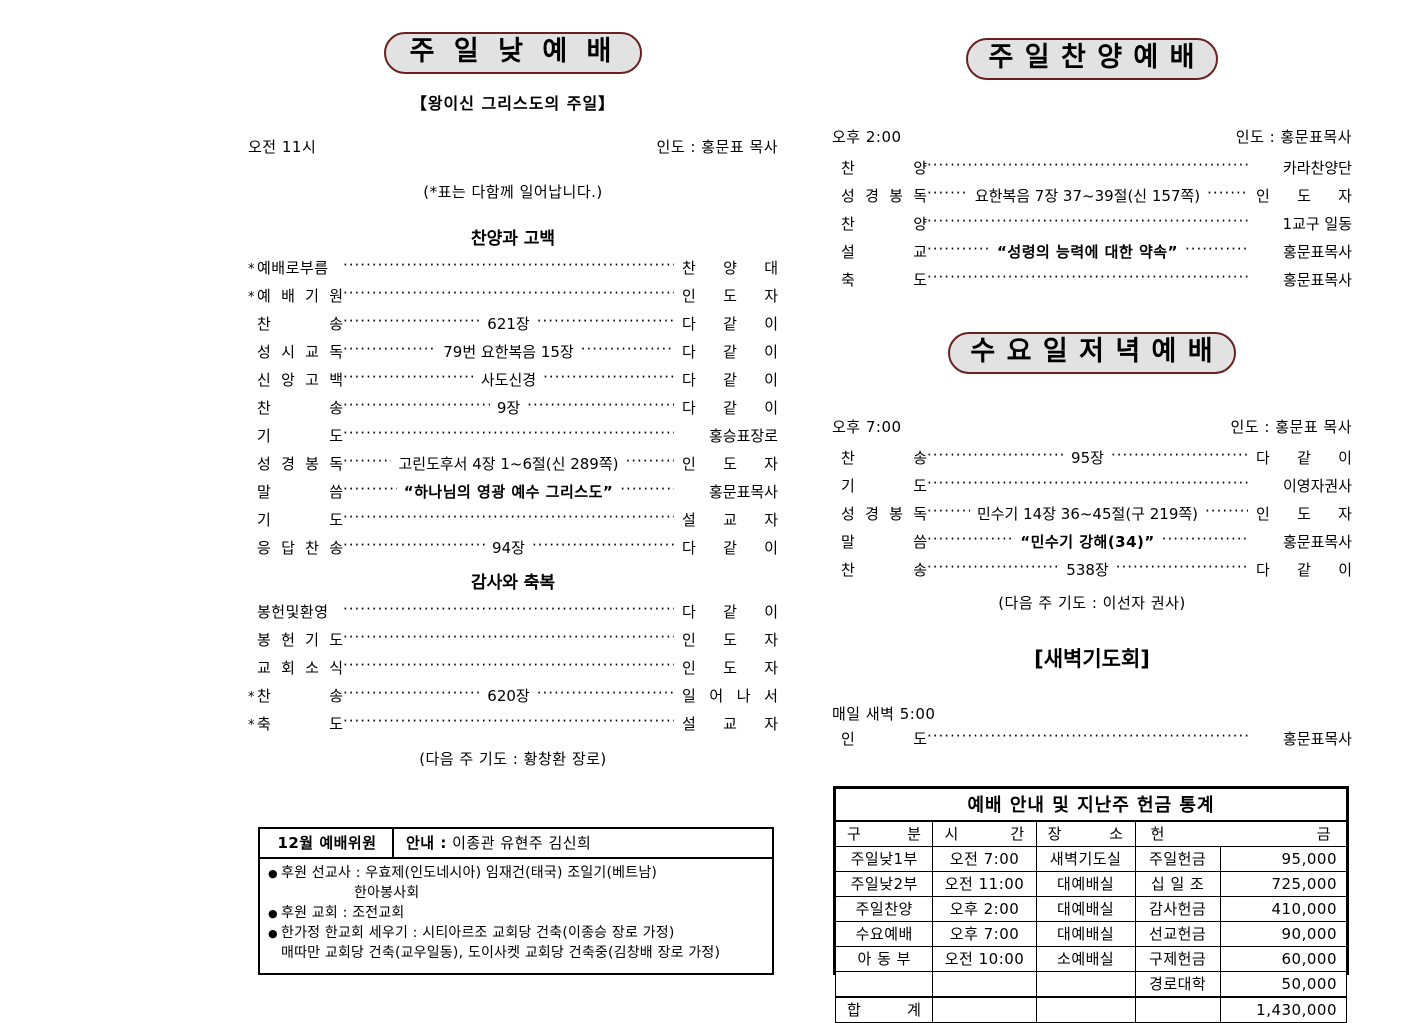 Image resolution: width=1403 pixels, height=1023 pixels. I want to click on dawn-time-row: 매일 새벽 5:00, so click(1092, 713).